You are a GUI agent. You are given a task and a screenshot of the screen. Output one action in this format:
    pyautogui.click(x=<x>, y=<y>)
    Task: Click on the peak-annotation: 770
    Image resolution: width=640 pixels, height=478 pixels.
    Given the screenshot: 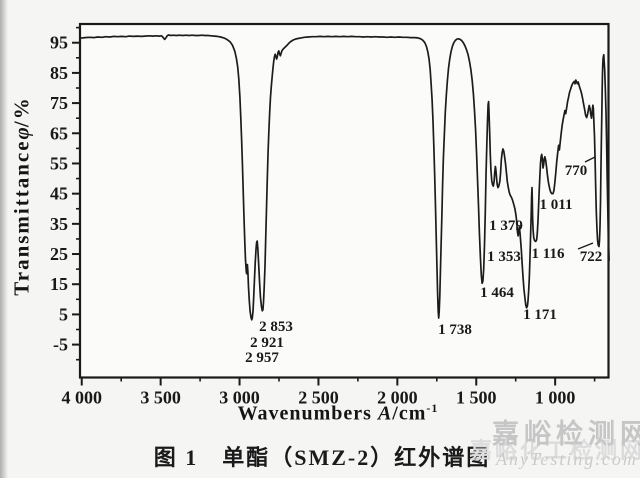 What is the action you would take?
    pyautogui.click(x=576, y=171)
    